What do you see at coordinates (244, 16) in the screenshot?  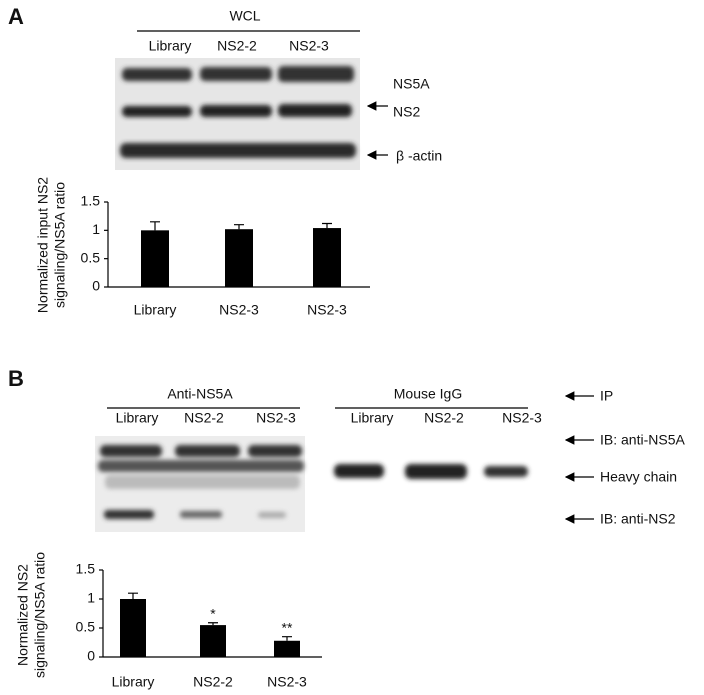 I see `blot-header: WCL` at bounding box center [244, 16].